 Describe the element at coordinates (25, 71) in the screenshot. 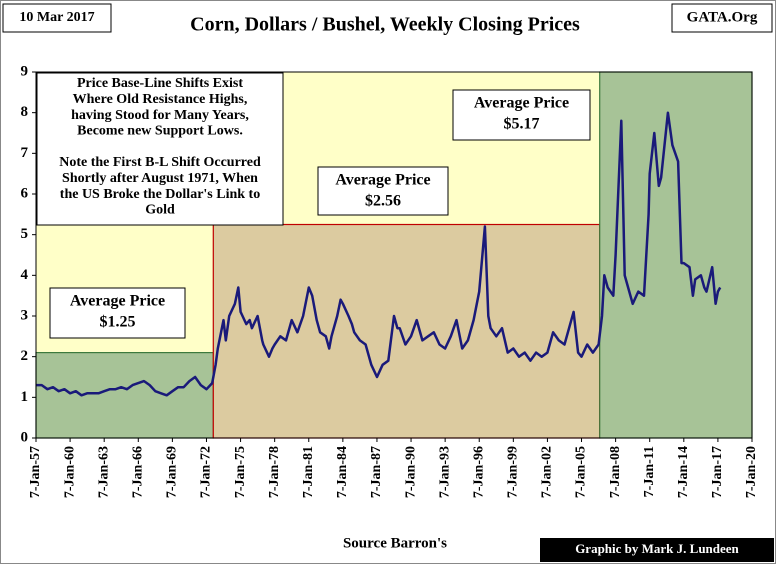

I see `y-tick-label: 9` at that location.